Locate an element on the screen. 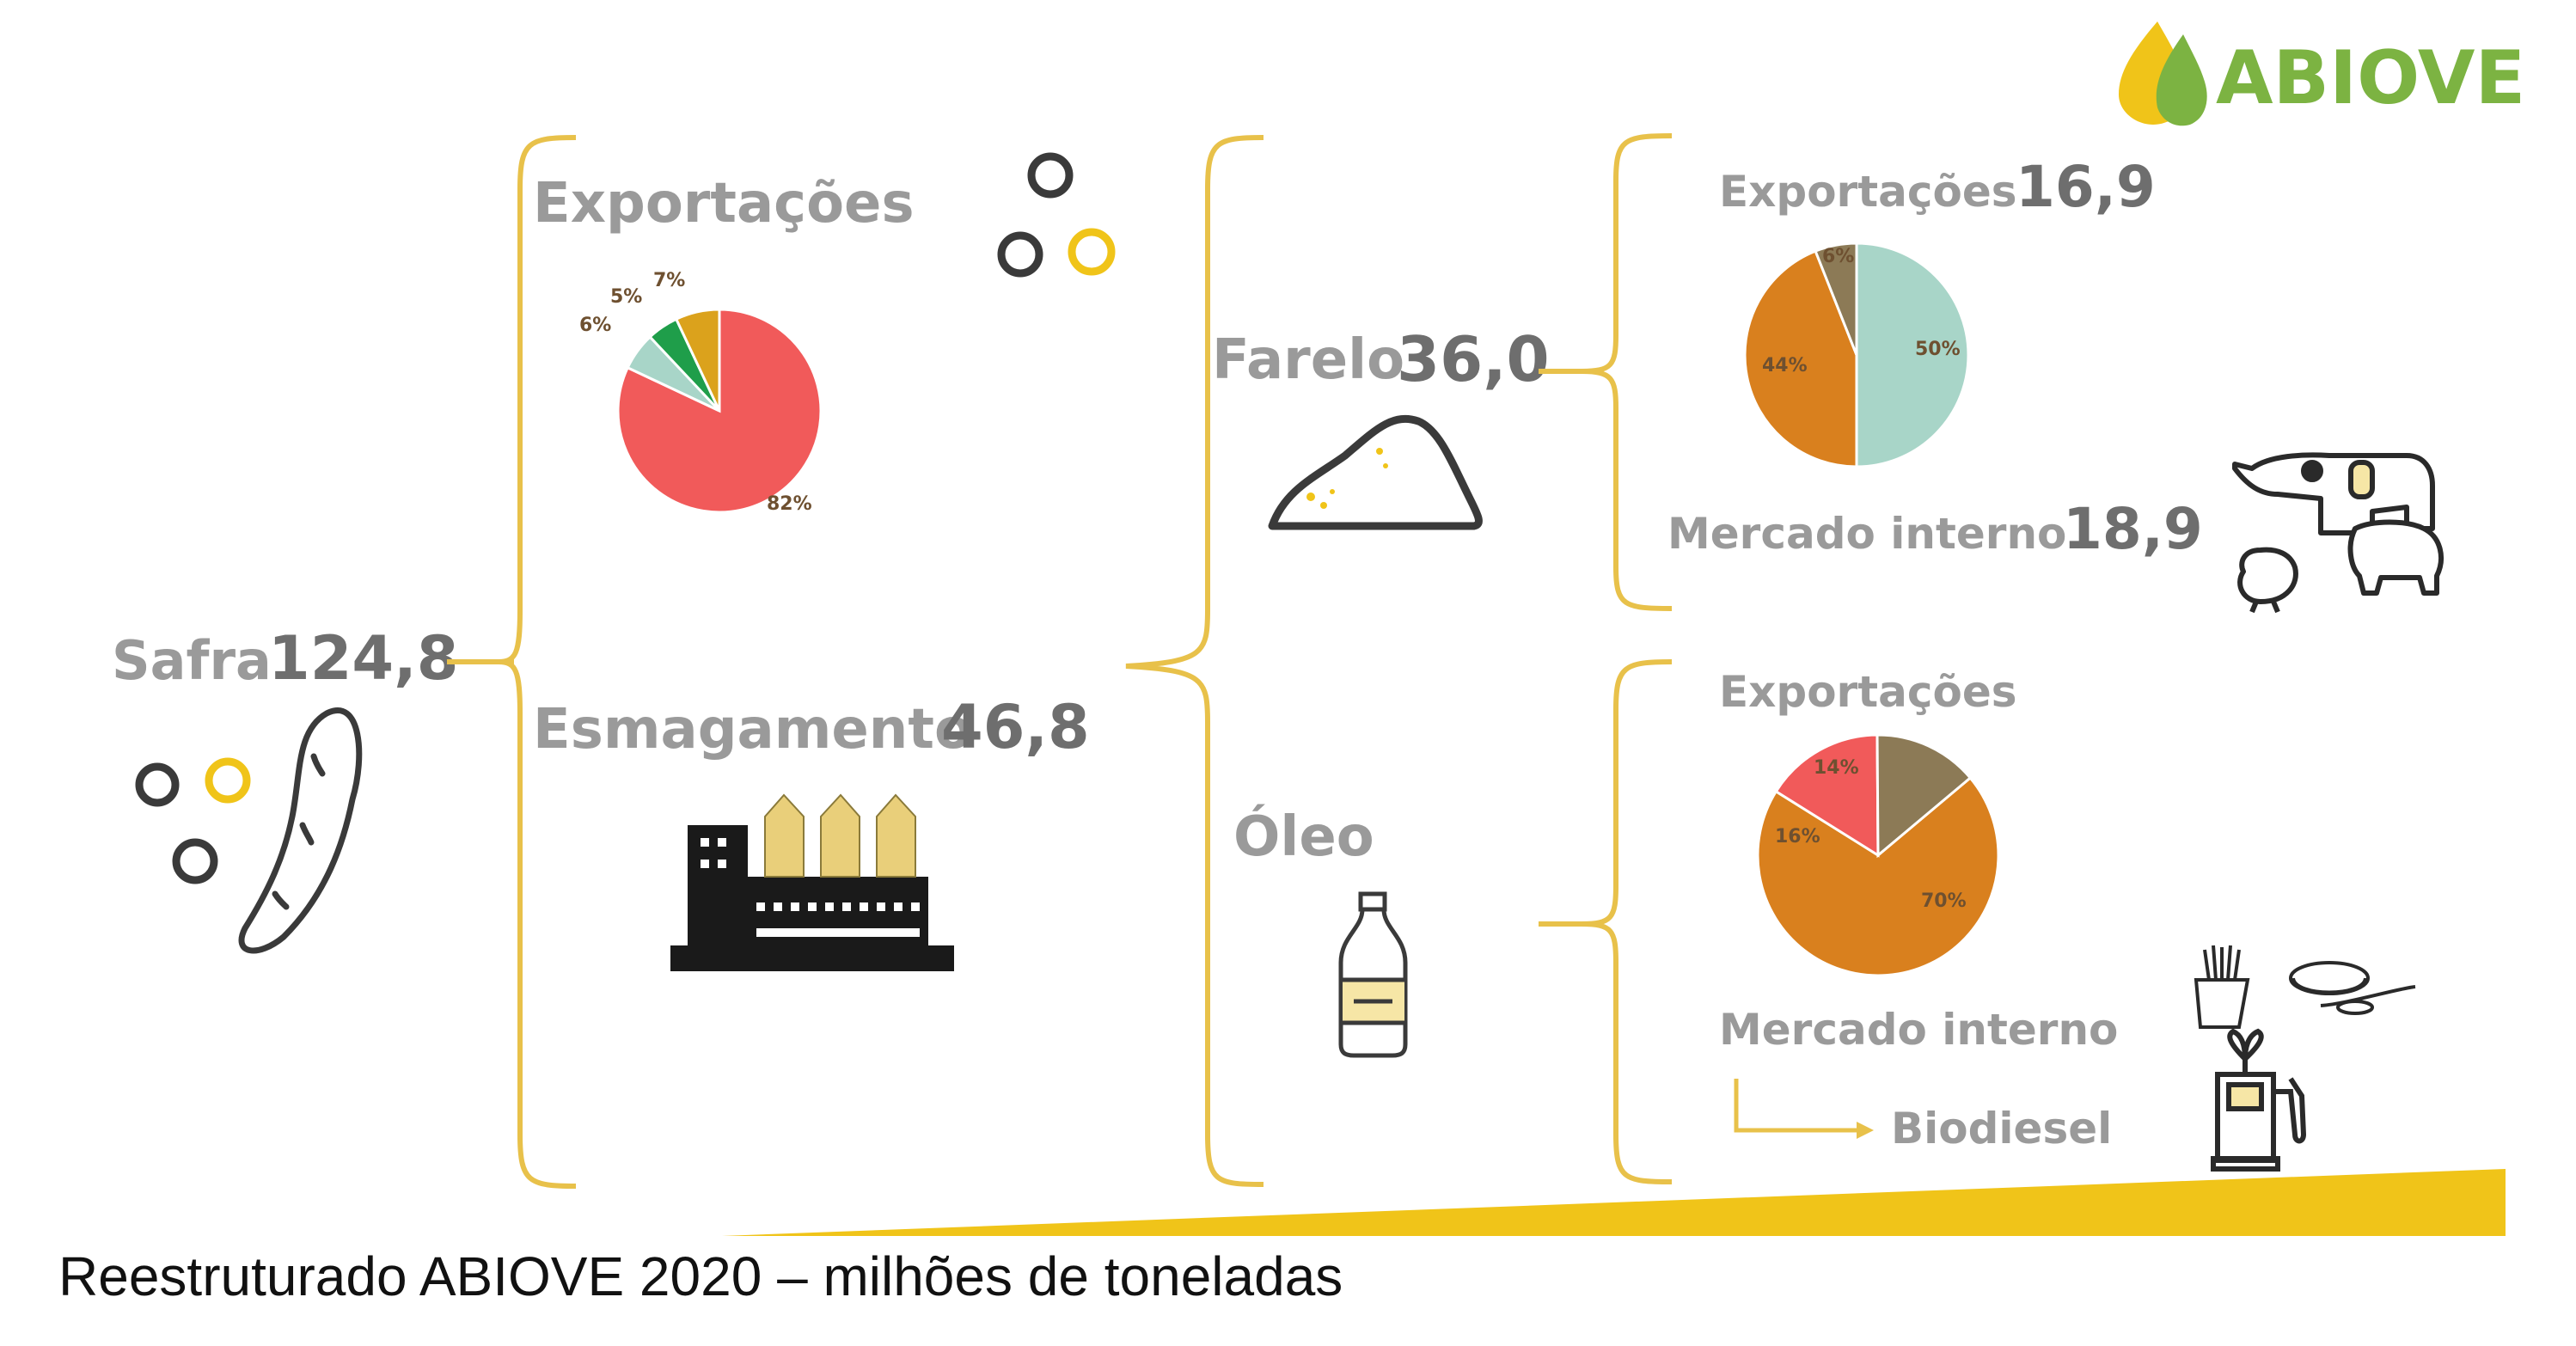  farelo-mercado-value: 18,9 is located at coordinates (2133, 529).